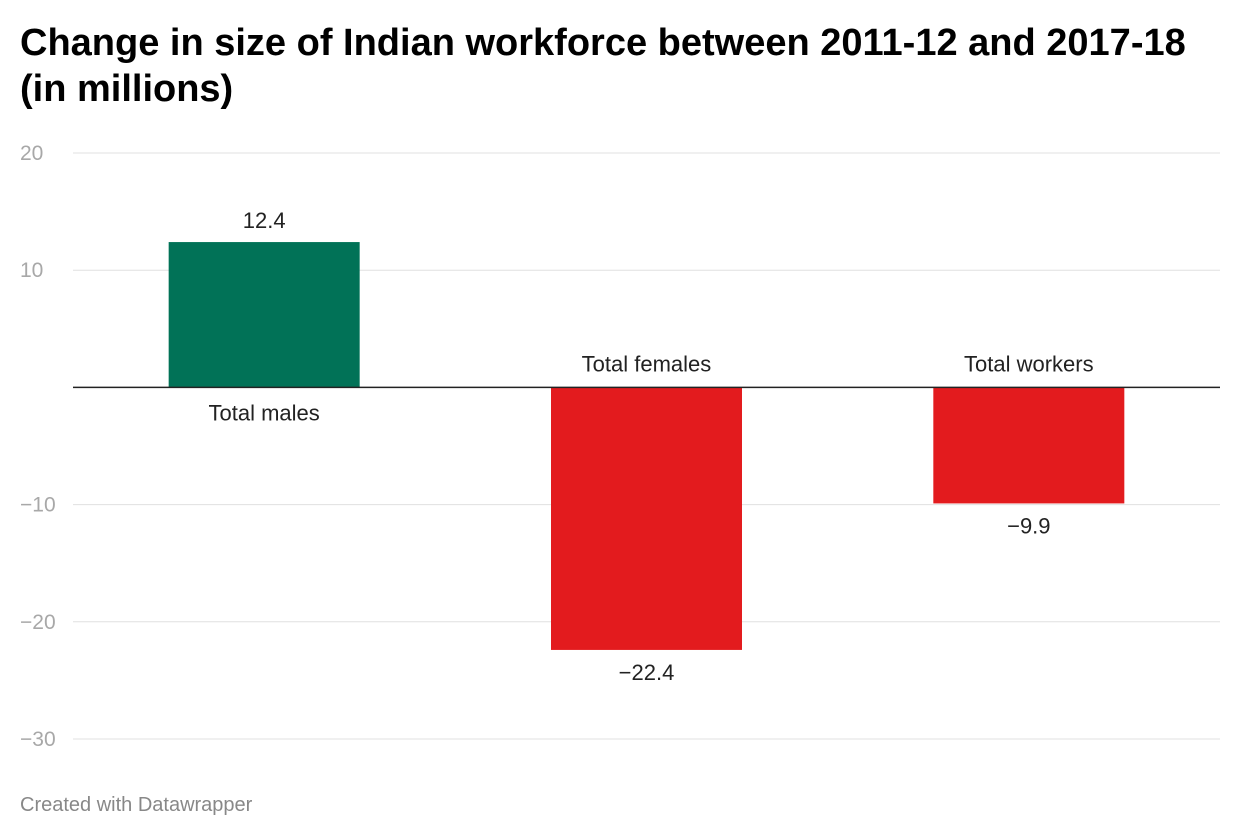 The width and height of the screenshot is (1240, 840). I want to click on y-tick-label: −10, so click(38, 505).